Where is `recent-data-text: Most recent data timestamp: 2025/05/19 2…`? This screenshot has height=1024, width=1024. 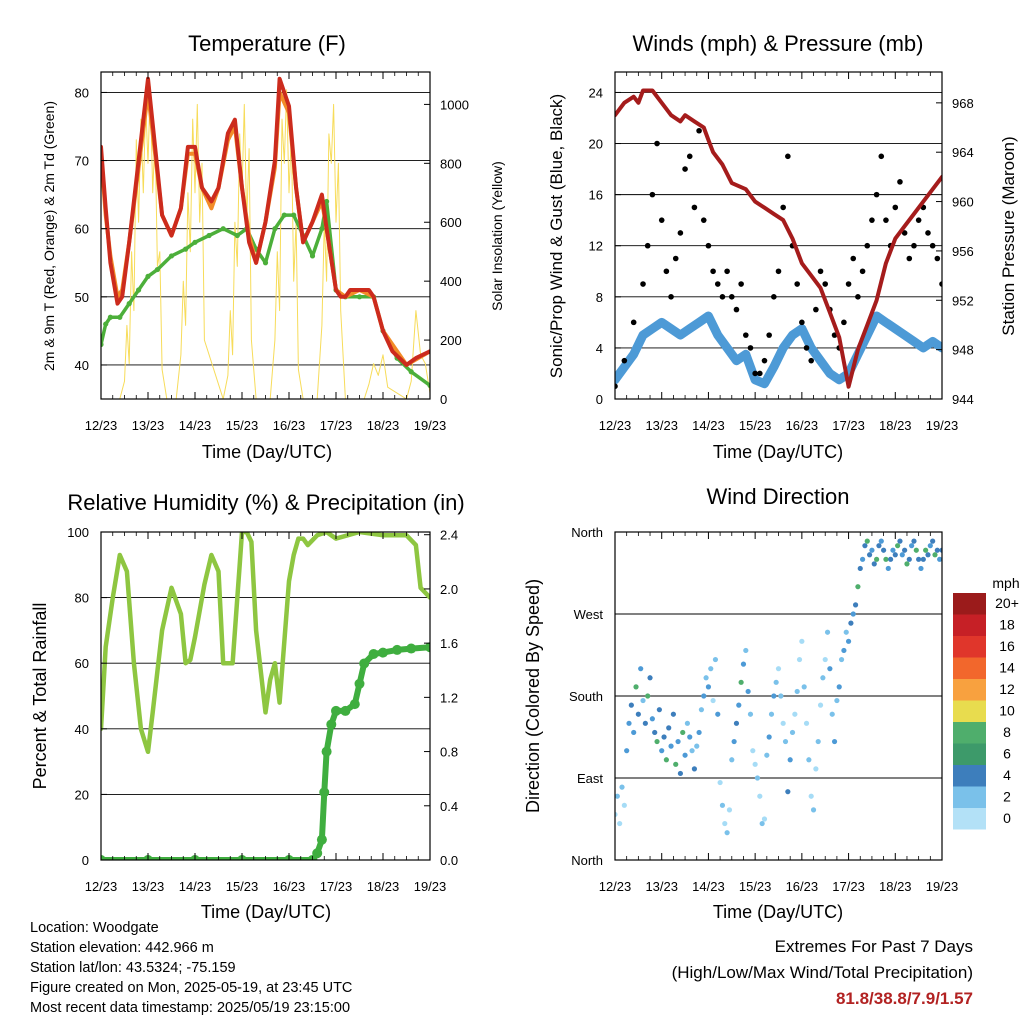 recent-data-text: Most recent data timestamp: 2025/05/19 2… is located at coordinates (190, 1008).